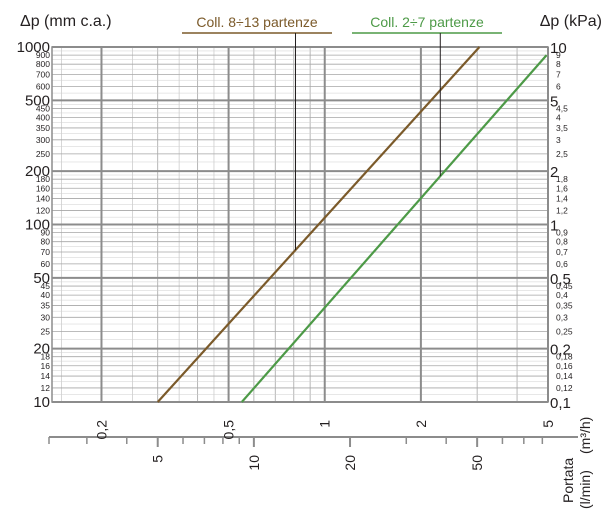  What do you see at coordinates (37, 225) in the screenshot?
I see `left-axis-major-label: 100` at bounding box center [37, 225].